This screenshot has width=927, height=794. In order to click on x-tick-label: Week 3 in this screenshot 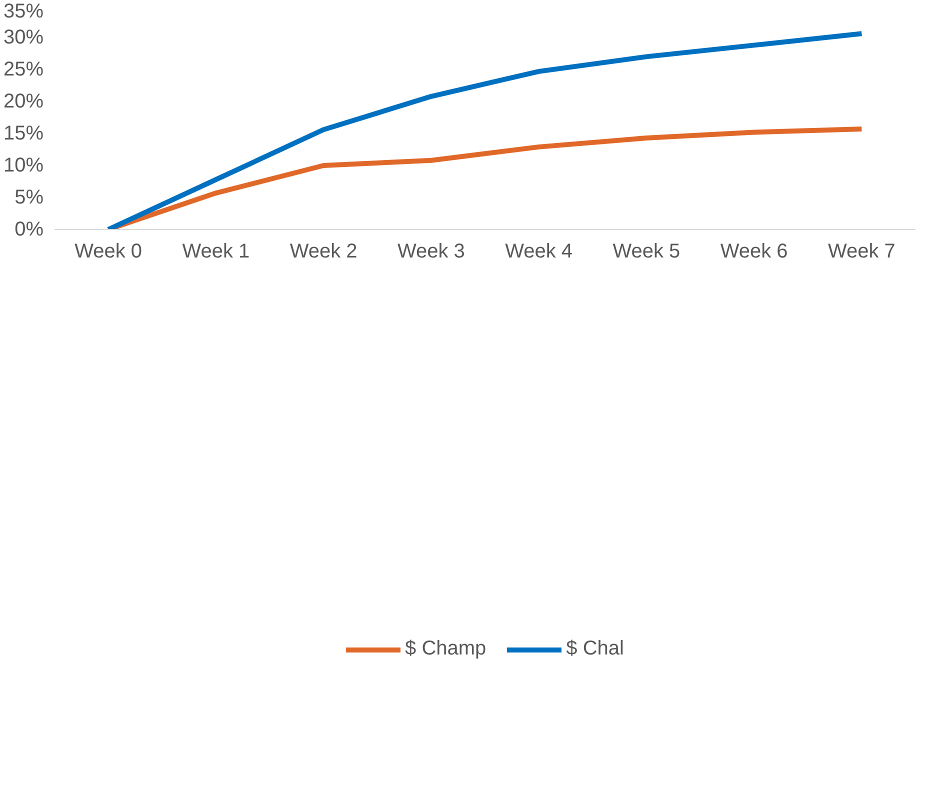, I will do `click(431, 251)`.